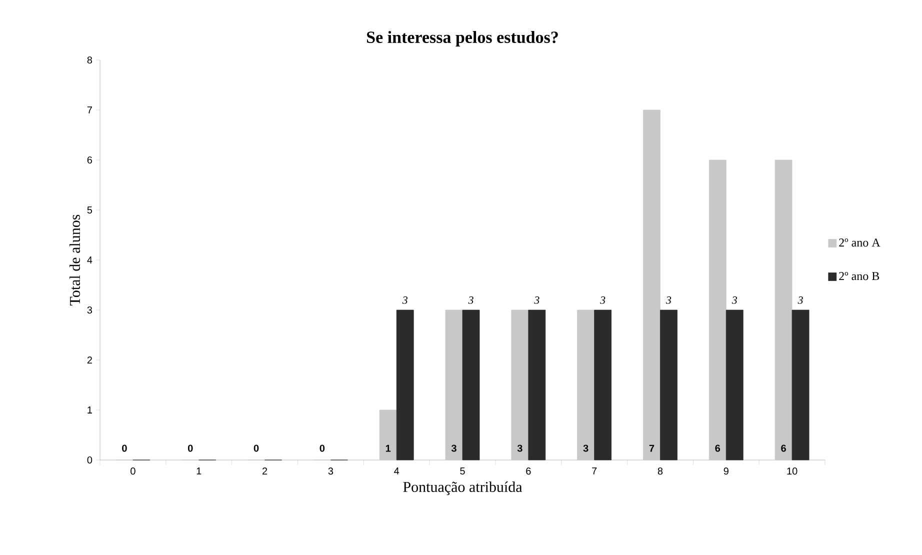  Describe the element at coordinates (199, 471) in the screenshot. I see `x-tick-label: 1` at that location.